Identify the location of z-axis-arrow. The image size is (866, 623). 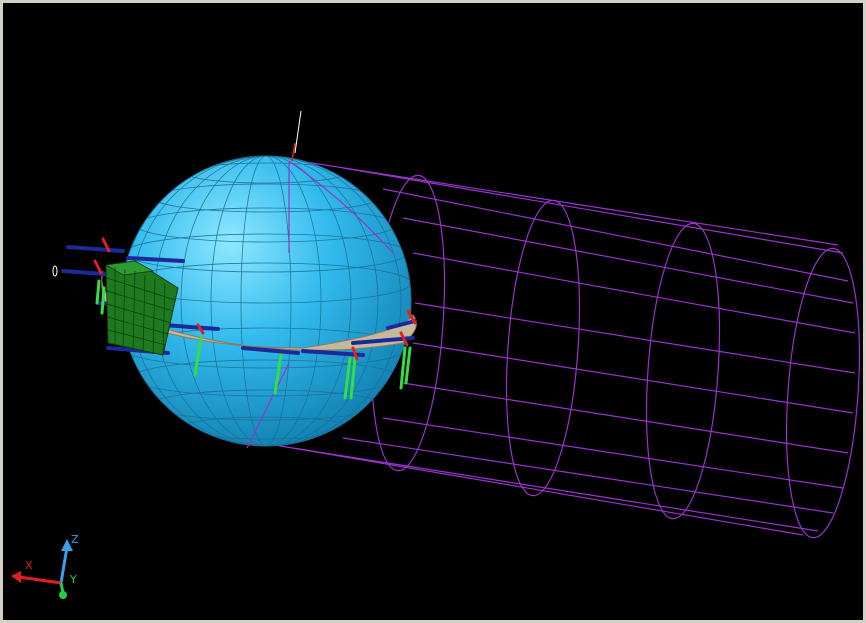
(67, 545).